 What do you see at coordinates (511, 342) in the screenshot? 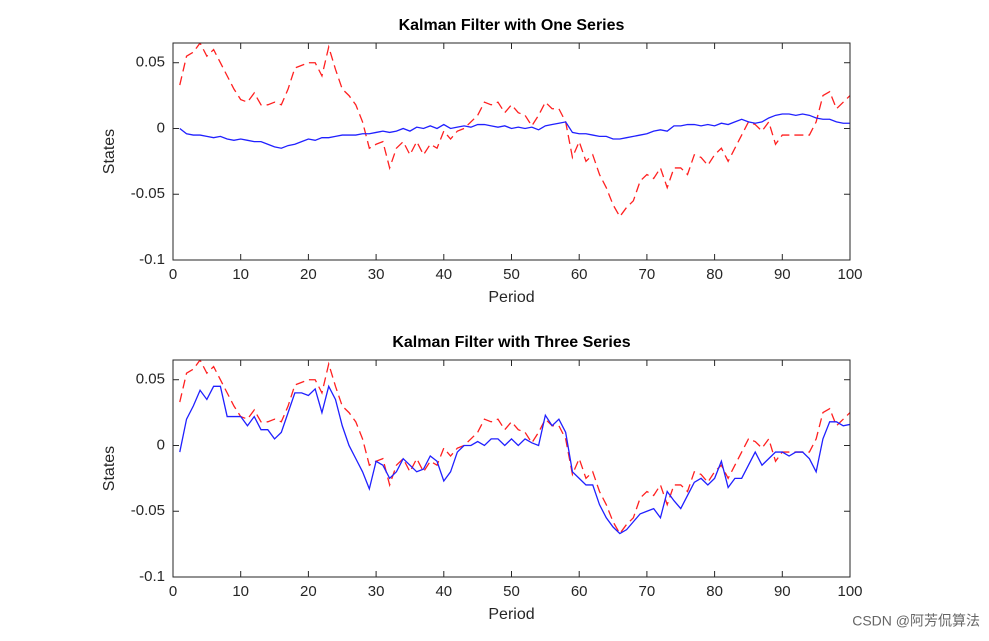
I see `chart-title: Kalman Filter with Three Series` at bounding box center [511, 342].